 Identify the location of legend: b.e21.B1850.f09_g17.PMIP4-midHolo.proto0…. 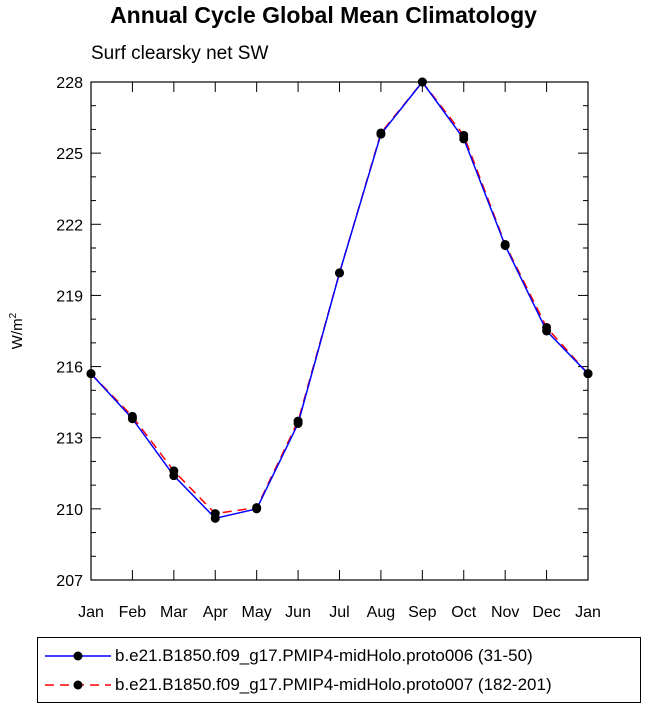
(339, 670).